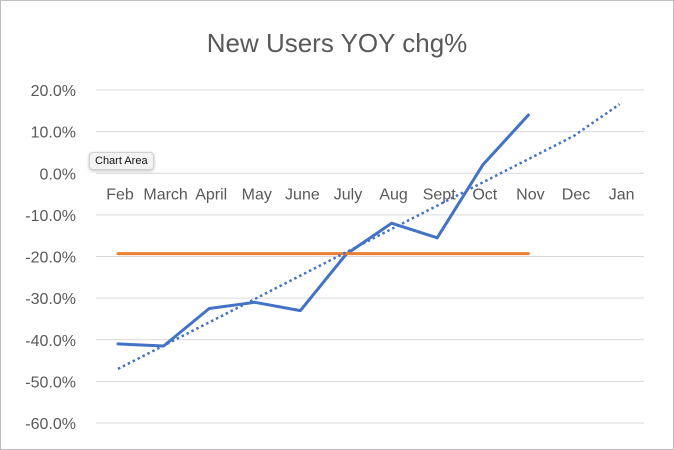  Describe the element at coordinates (302, 194) in the screenshot. I see `x-tick-label: June` at that location.